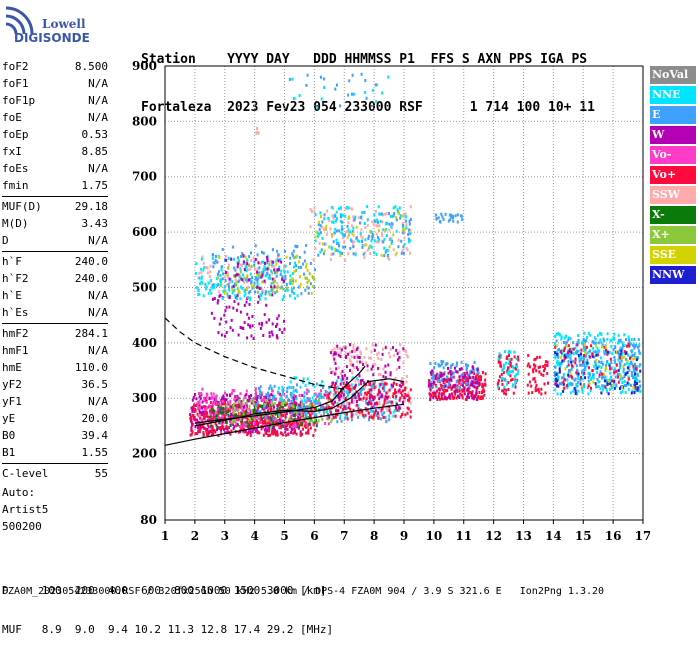 The height and width of the screenshot is (649, 700). What do you see at coordinates (165, 536) in the screenshot?
I see `x-tick-label: 1` at bounding box center [165, 536].